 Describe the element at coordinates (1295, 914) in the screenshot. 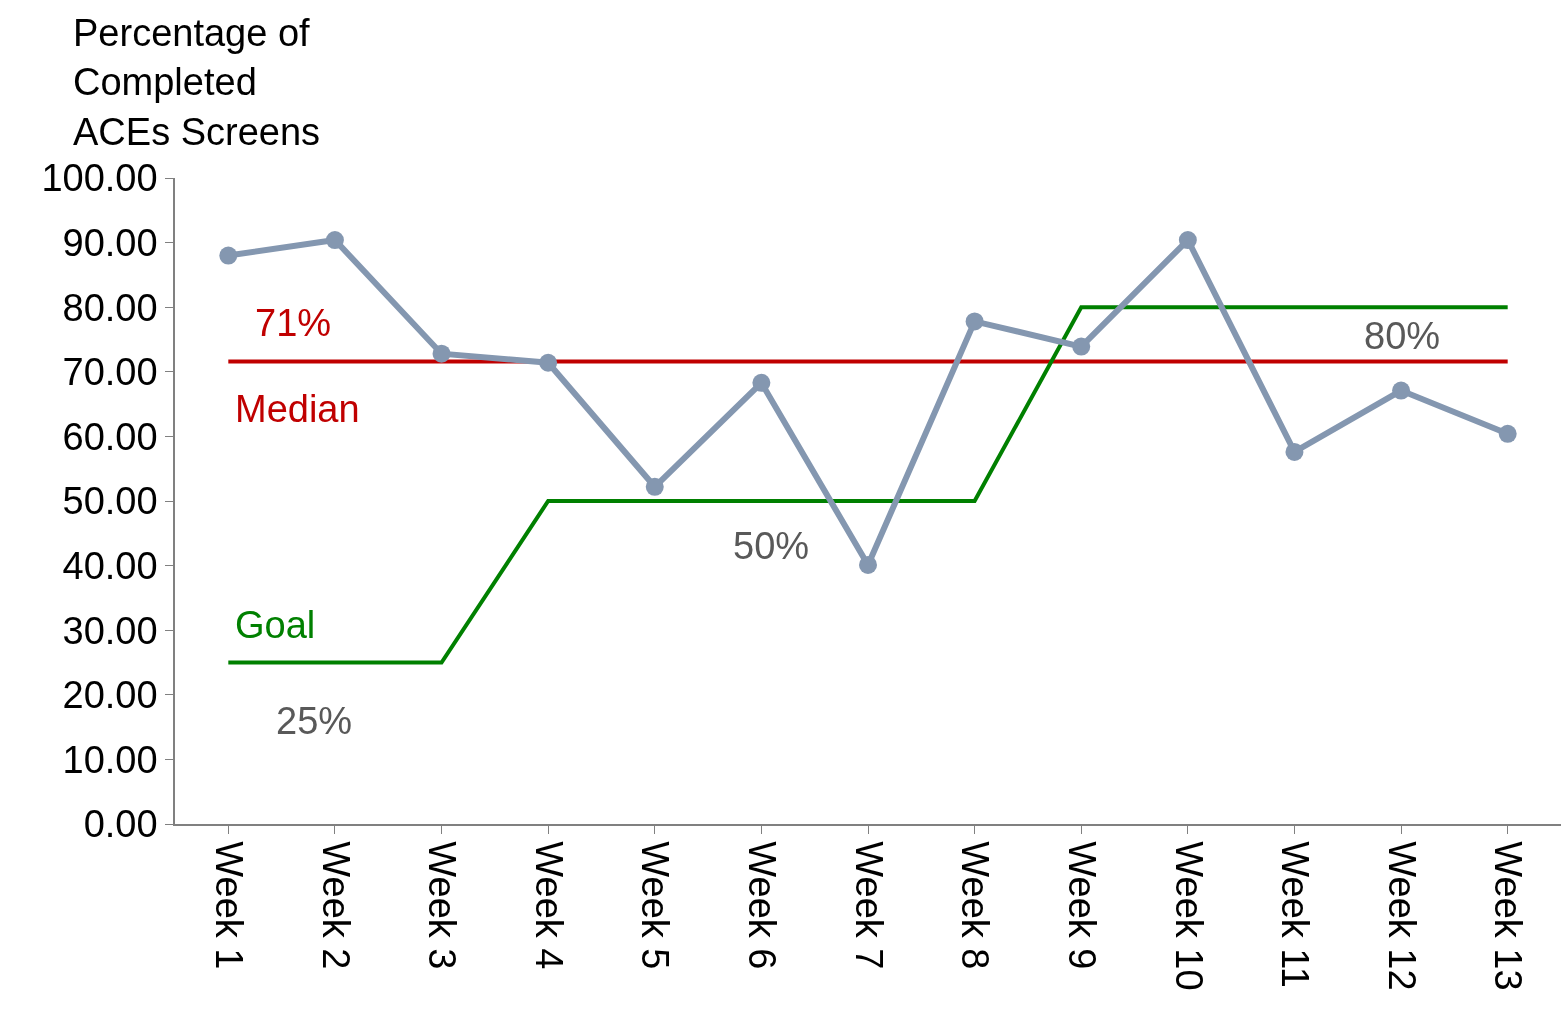

I see `x-tick-label: Week 11` at that location.